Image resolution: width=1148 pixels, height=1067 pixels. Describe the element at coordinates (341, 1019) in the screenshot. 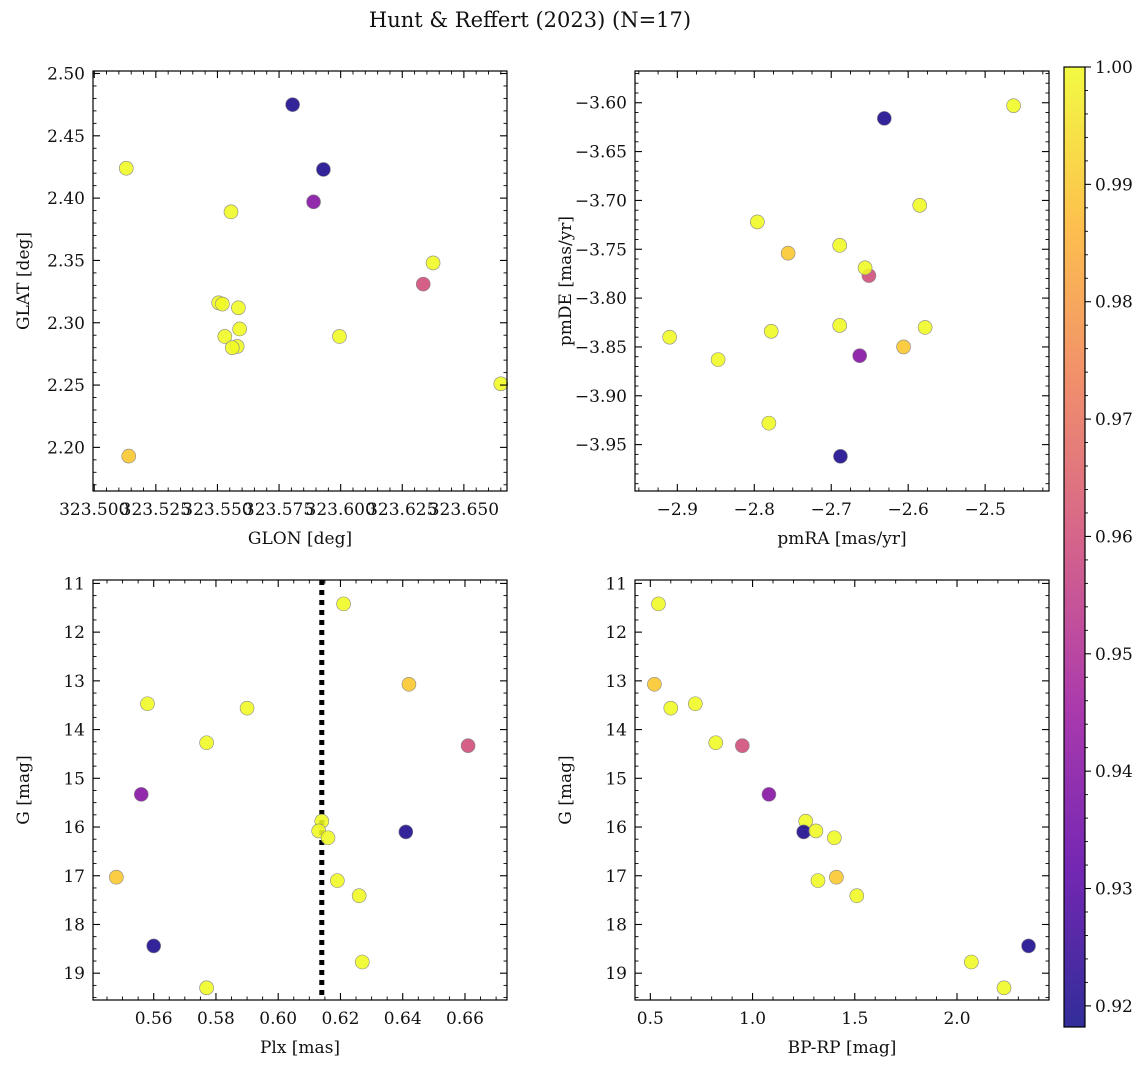

I see `x-tick-label: 0.62` at that location.